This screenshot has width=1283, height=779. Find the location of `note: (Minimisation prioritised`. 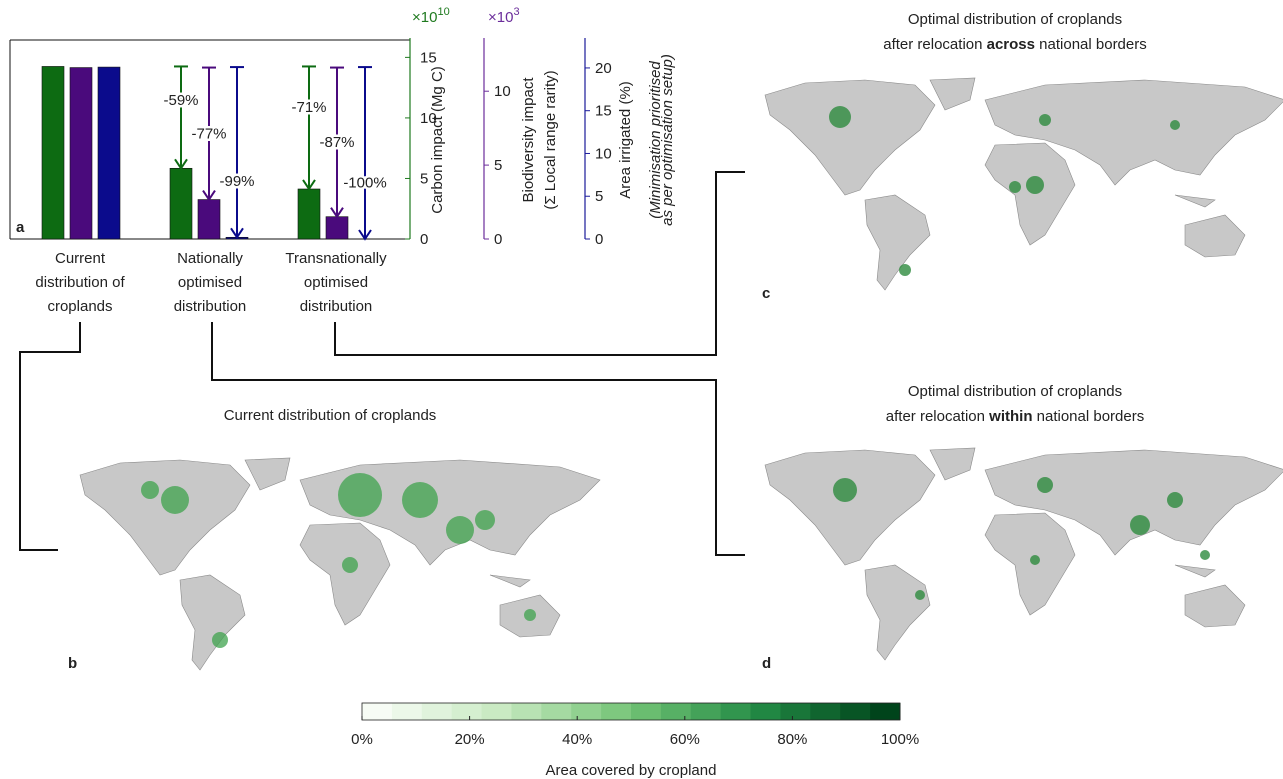

note: (Minimisation prioritised is located at coordinates (655, 140).